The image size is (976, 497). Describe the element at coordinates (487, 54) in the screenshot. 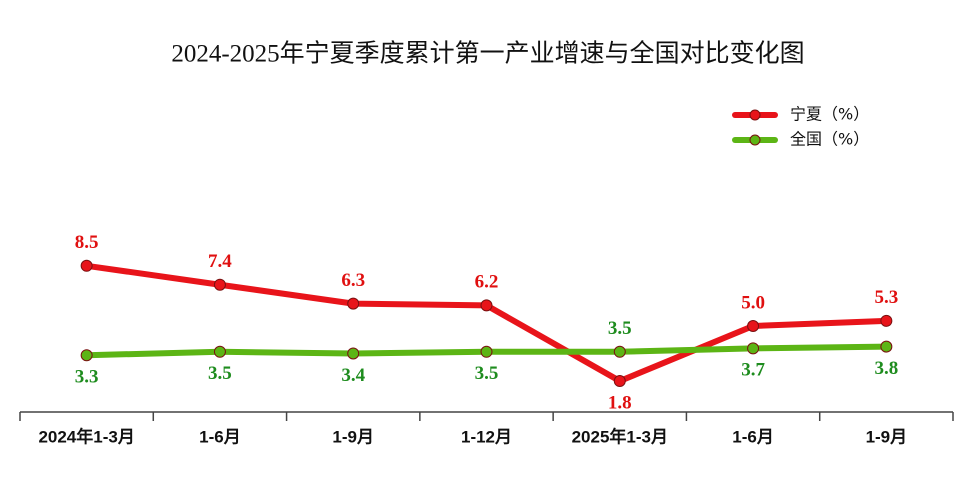

I see `chart-title: 2024-2025年宁夏季度累计第一产业增速与全国对比变化图` at that location.